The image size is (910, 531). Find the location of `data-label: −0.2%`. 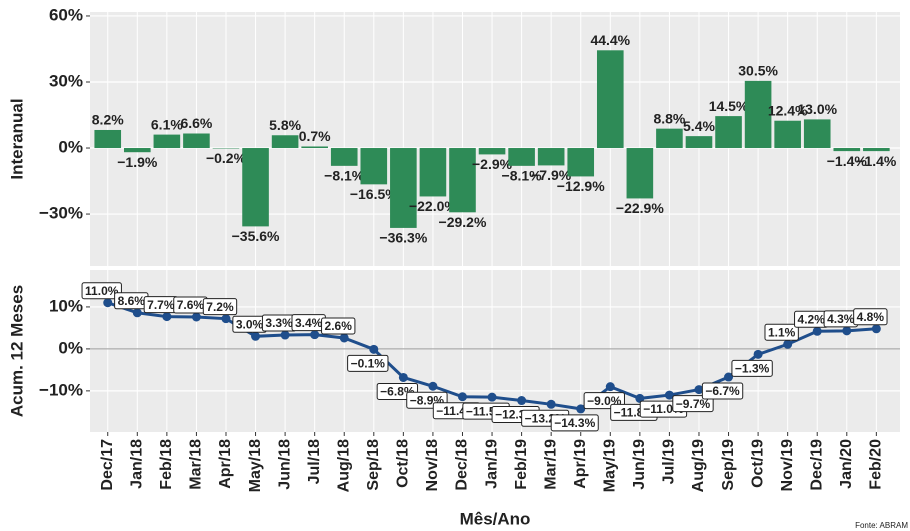

data-label: −0.2% is located at coordinates (226, 158).